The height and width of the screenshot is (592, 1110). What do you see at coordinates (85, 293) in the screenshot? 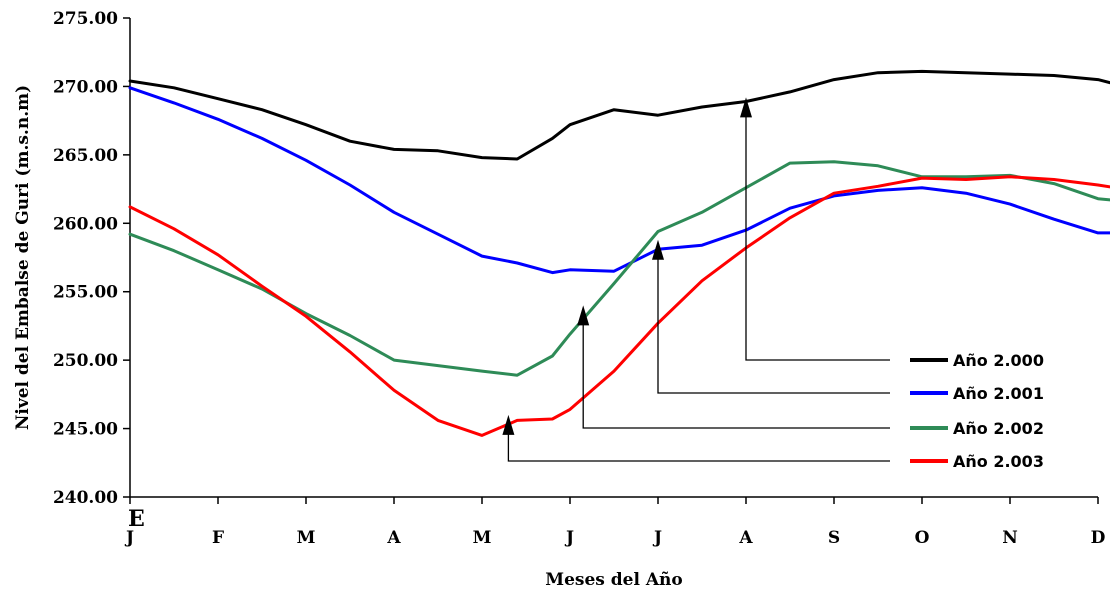
I see `y-tick-label: 255.00` at bounding box center [85, 293].